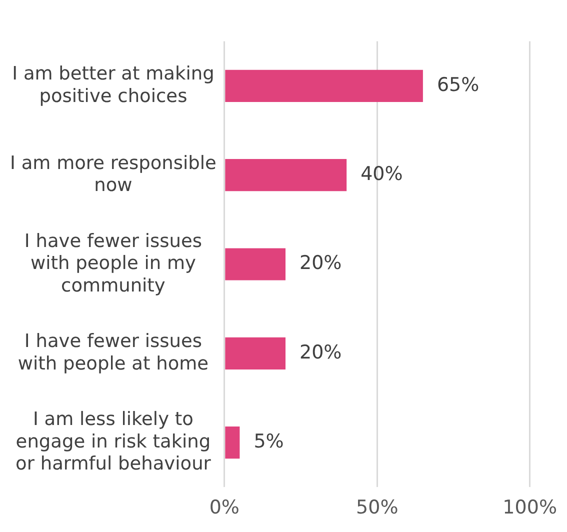 Image resolution: width=567 pixels, height=532 pixels. What do you see at coordinates (269, 441) in the screenshot?
I see `data-label: 5%` at bounding box center [269, 441].